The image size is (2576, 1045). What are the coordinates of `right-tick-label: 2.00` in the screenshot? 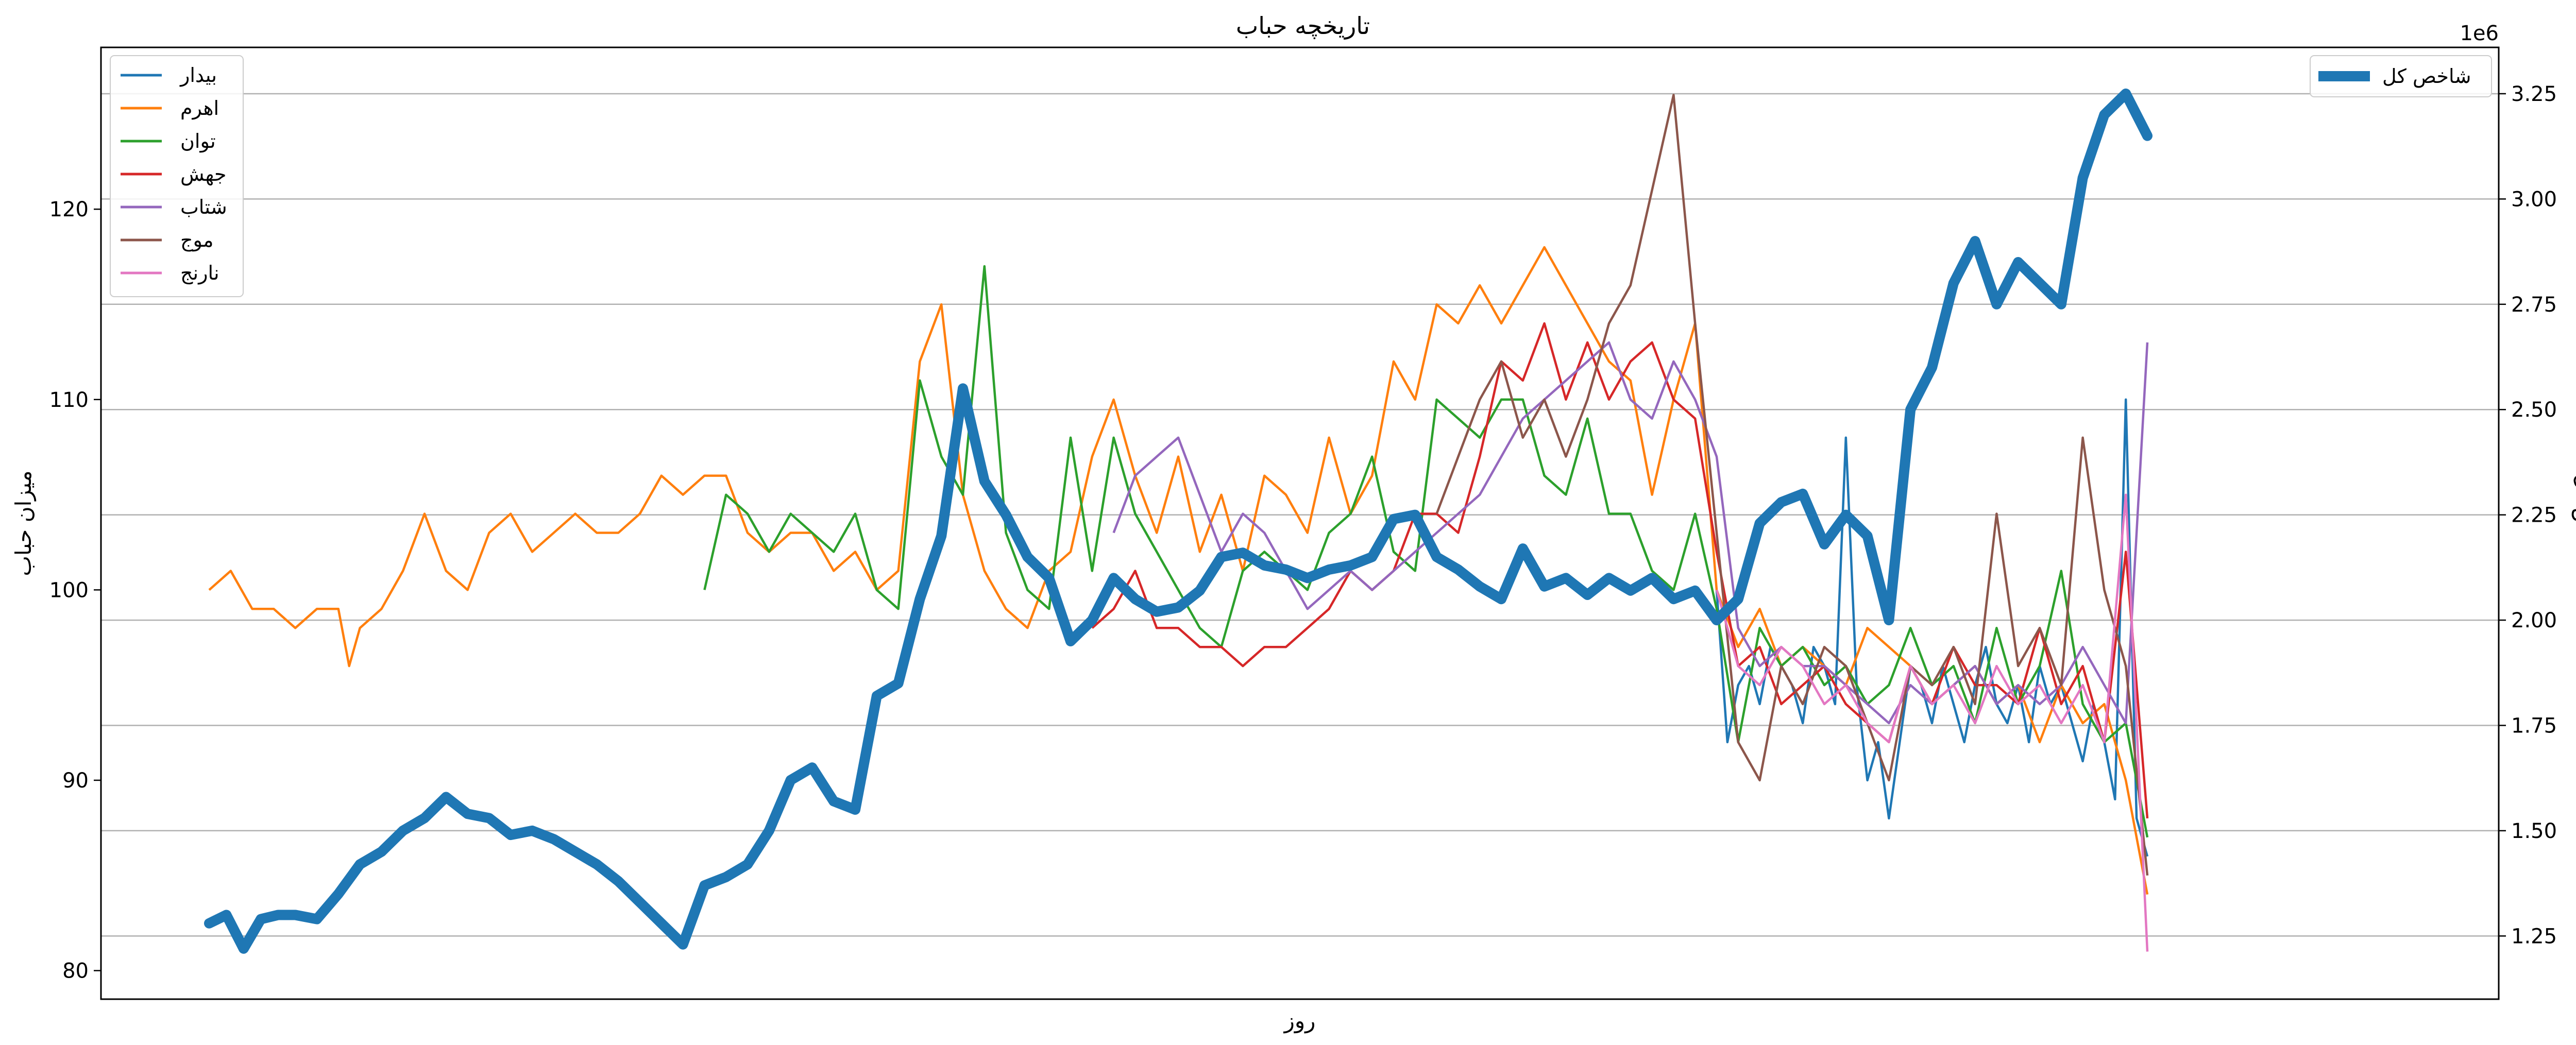 It's located at (2534, 620).